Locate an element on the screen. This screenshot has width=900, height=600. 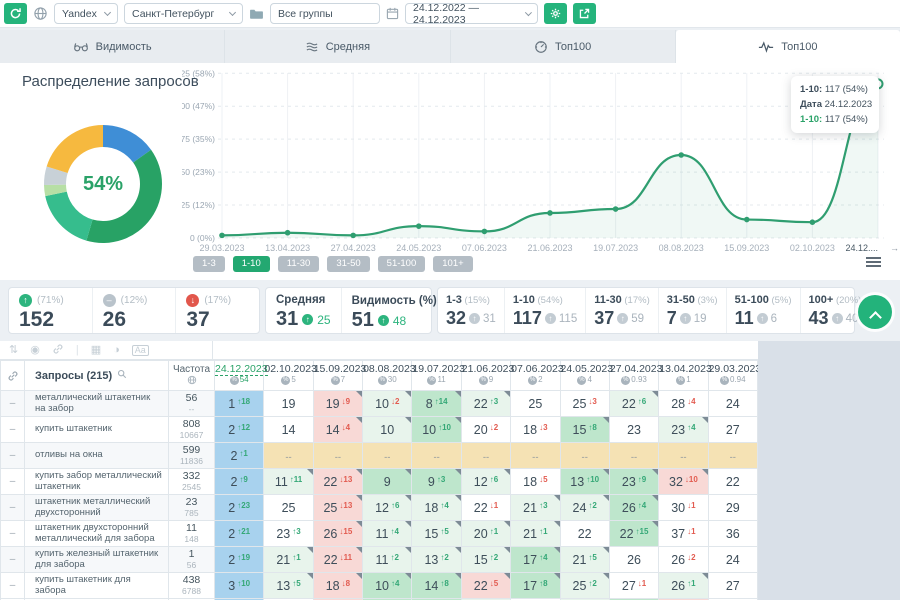
target-icon: ◉ is located at coordinates (35, 349).